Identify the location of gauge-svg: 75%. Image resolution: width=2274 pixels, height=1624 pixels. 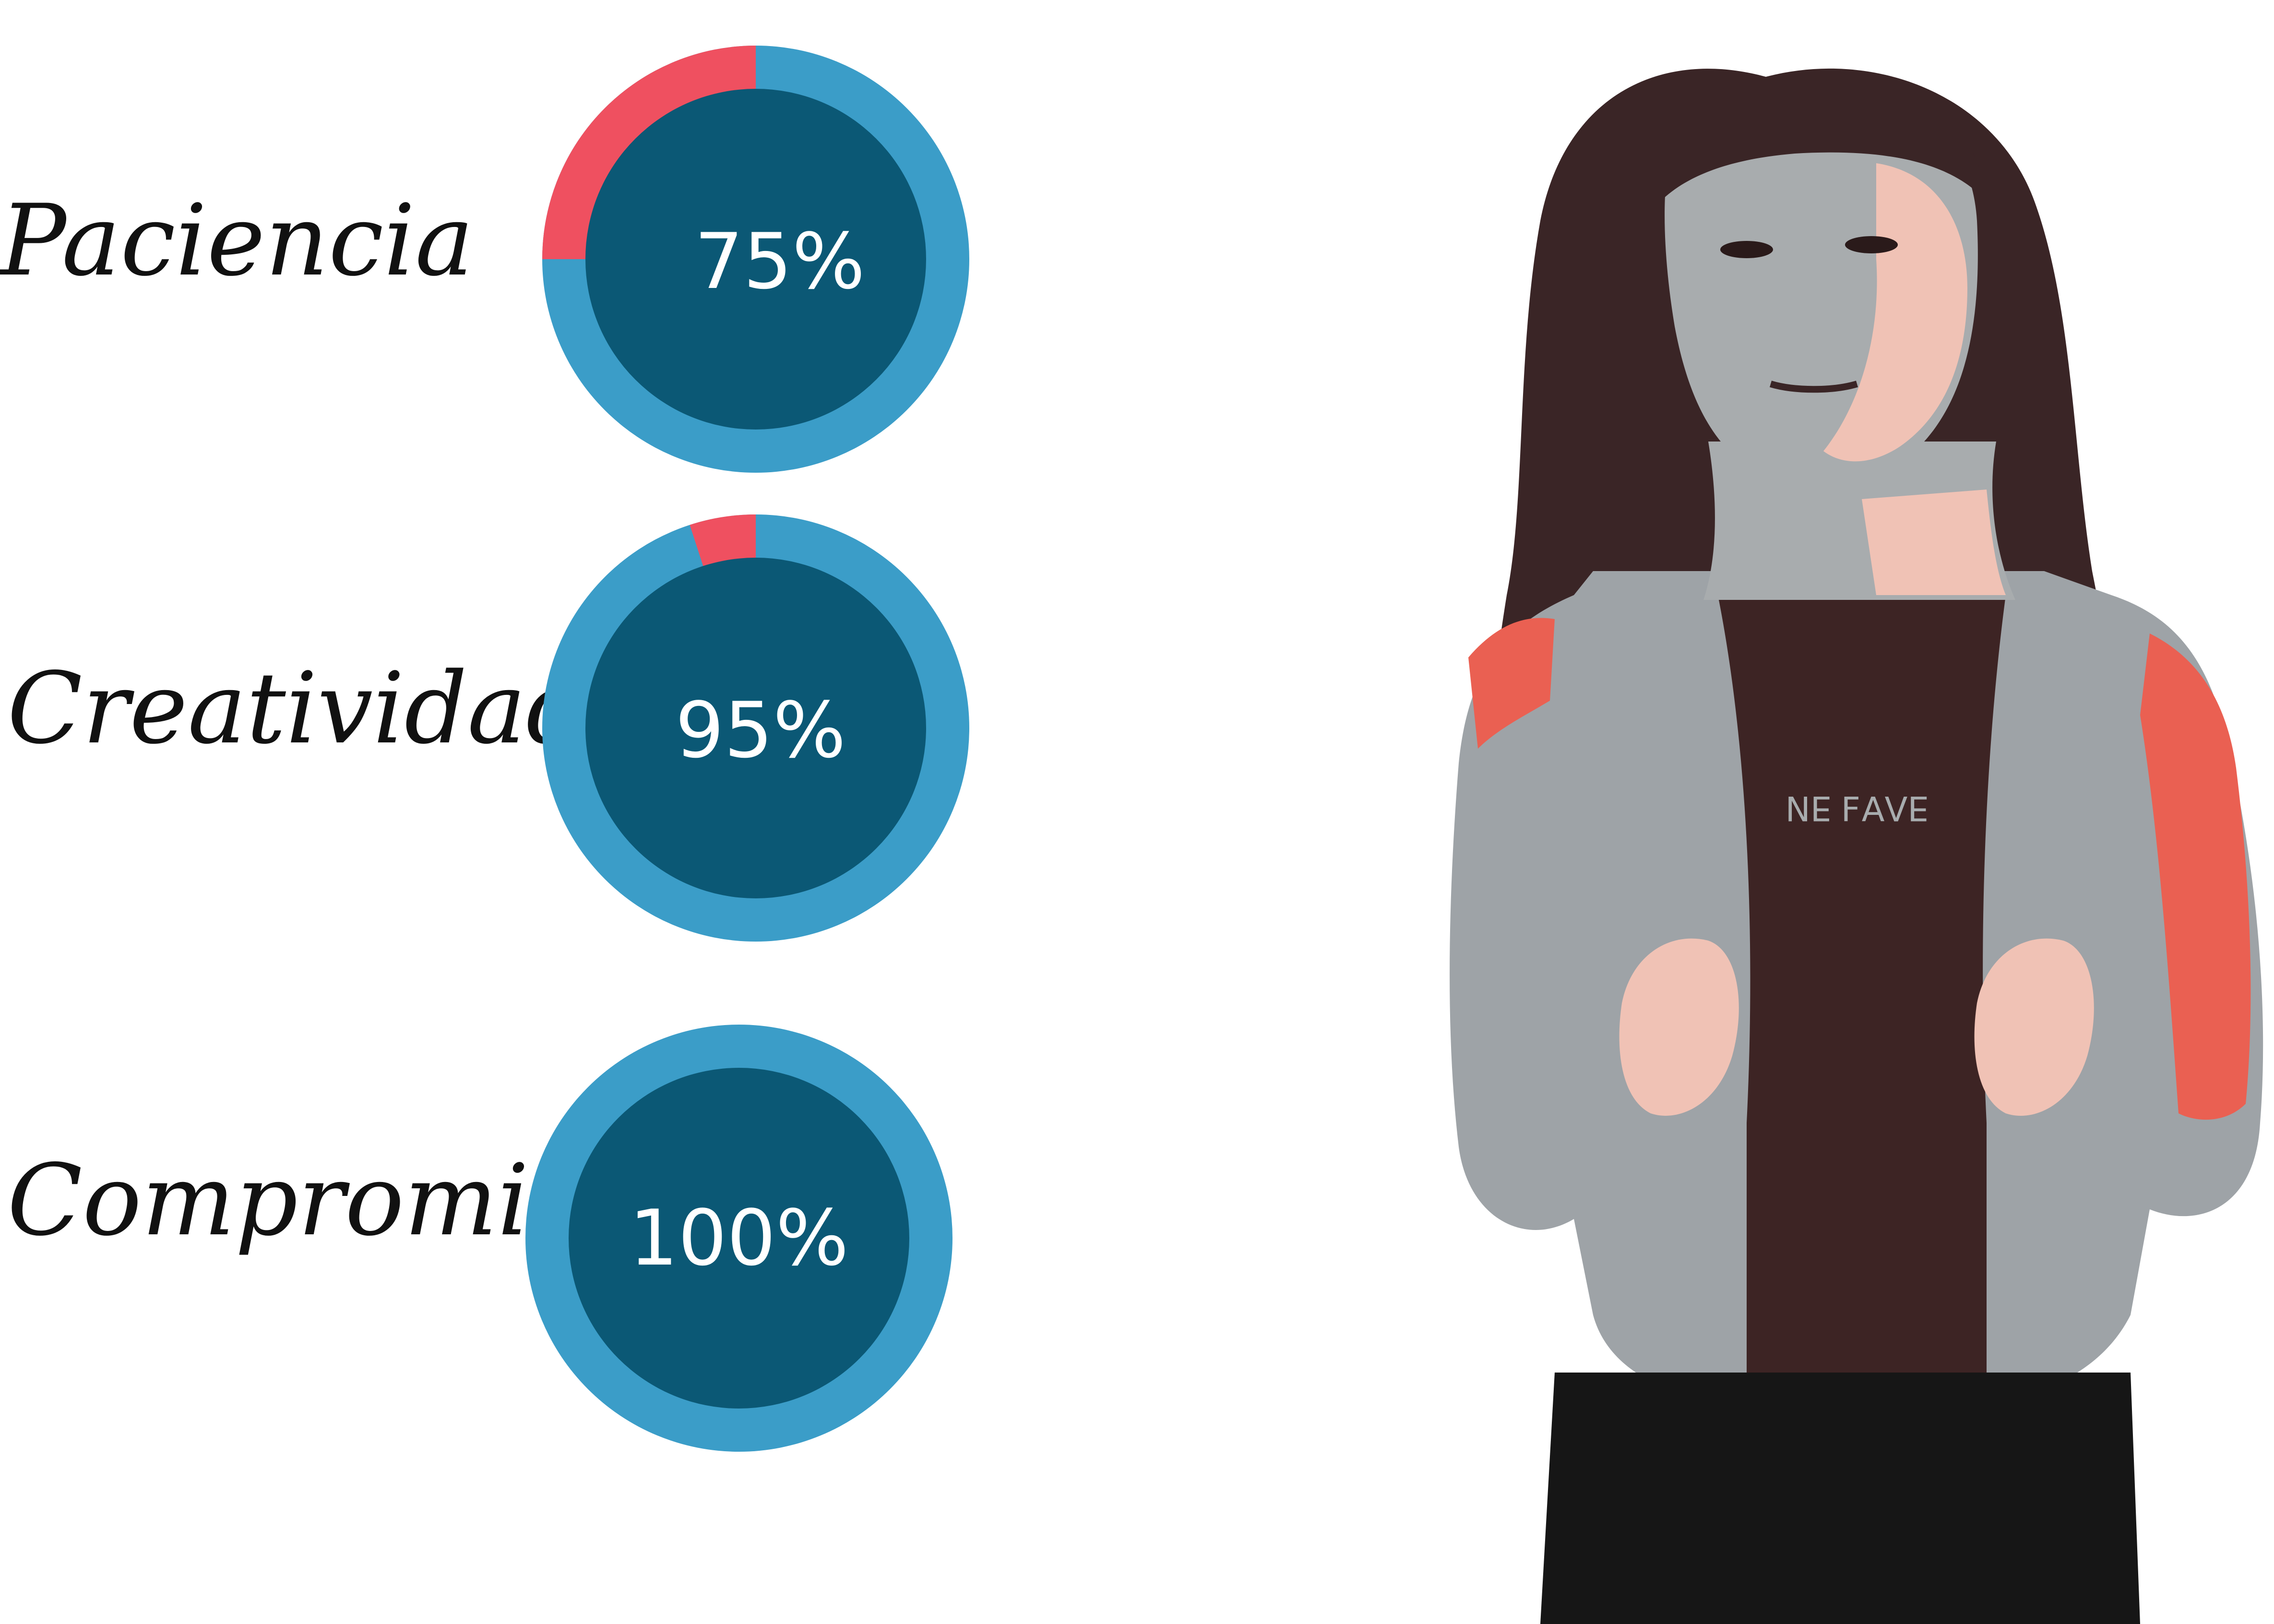
(755, 259).